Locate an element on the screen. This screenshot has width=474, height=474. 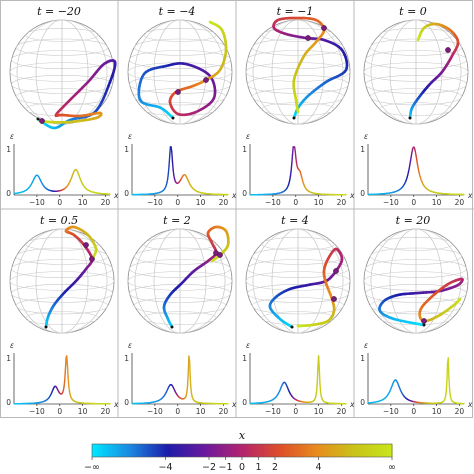
time-label: t = −20 is located at coordinates (59, 11).